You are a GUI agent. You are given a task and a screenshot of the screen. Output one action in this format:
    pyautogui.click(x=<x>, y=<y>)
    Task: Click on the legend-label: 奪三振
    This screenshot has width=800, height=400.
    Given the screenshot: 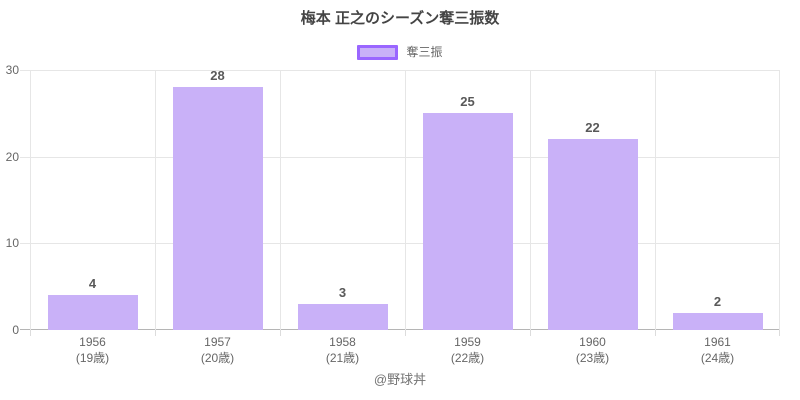 What is the action you would take?
    pyautogui.click(x=424, y=52)
    